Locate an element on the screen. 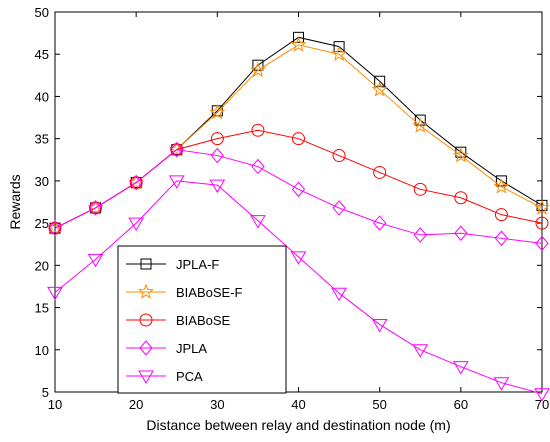  y-tick-label: 30 is located at coordinates (42, 181).